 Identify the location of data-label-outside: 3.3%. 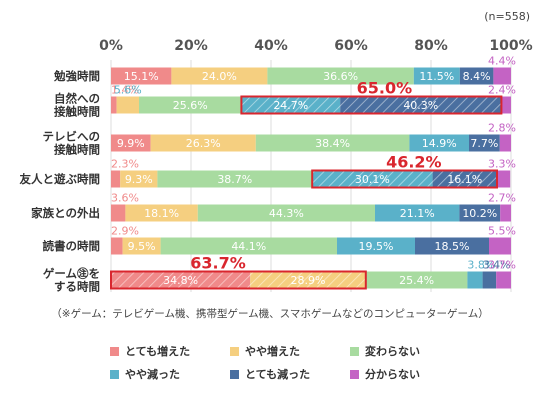
(502, 164).